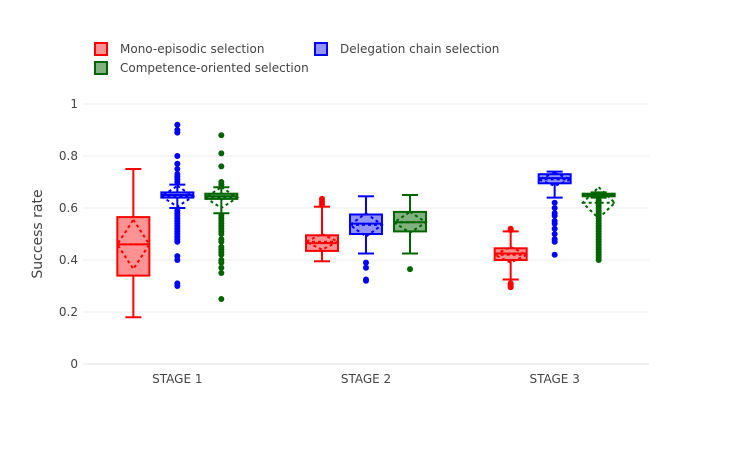  I want to click on legend-label: Competence-oriented selection, so click(214, 68).